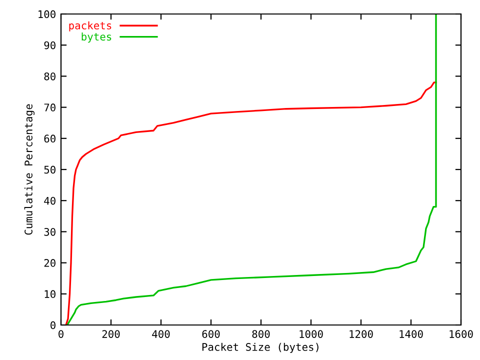  What do you see at coordinates (261, 334) in the screenshot?
I see `x-tick-label: 800` at bounding box center [261, 334].